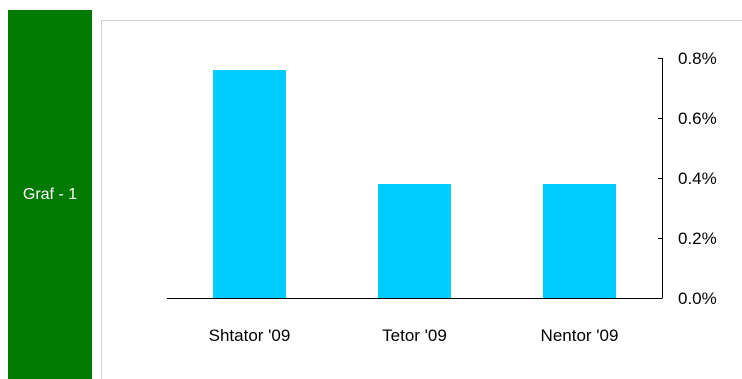  I want to click on y-tick-label-5: 0.8%, so click(697, 58).